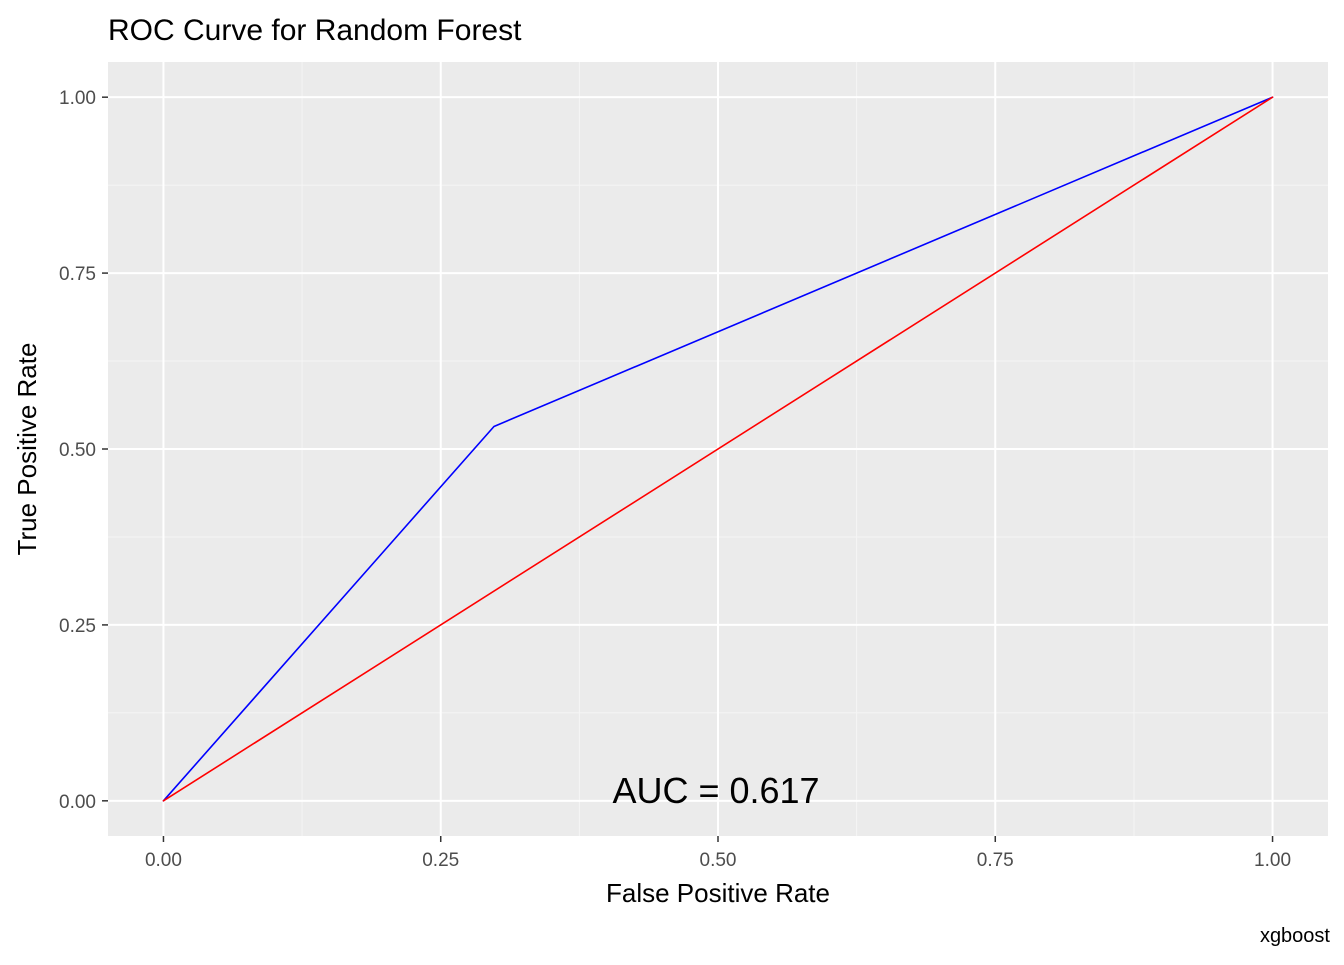 Image resolution: width=1344 pixels, height=965 pixels. What do you see at coordinates (315, 30) in the screenshot?
I see `chart-title: ROC Curve for Random Forest` at bounding box center [315, 30].